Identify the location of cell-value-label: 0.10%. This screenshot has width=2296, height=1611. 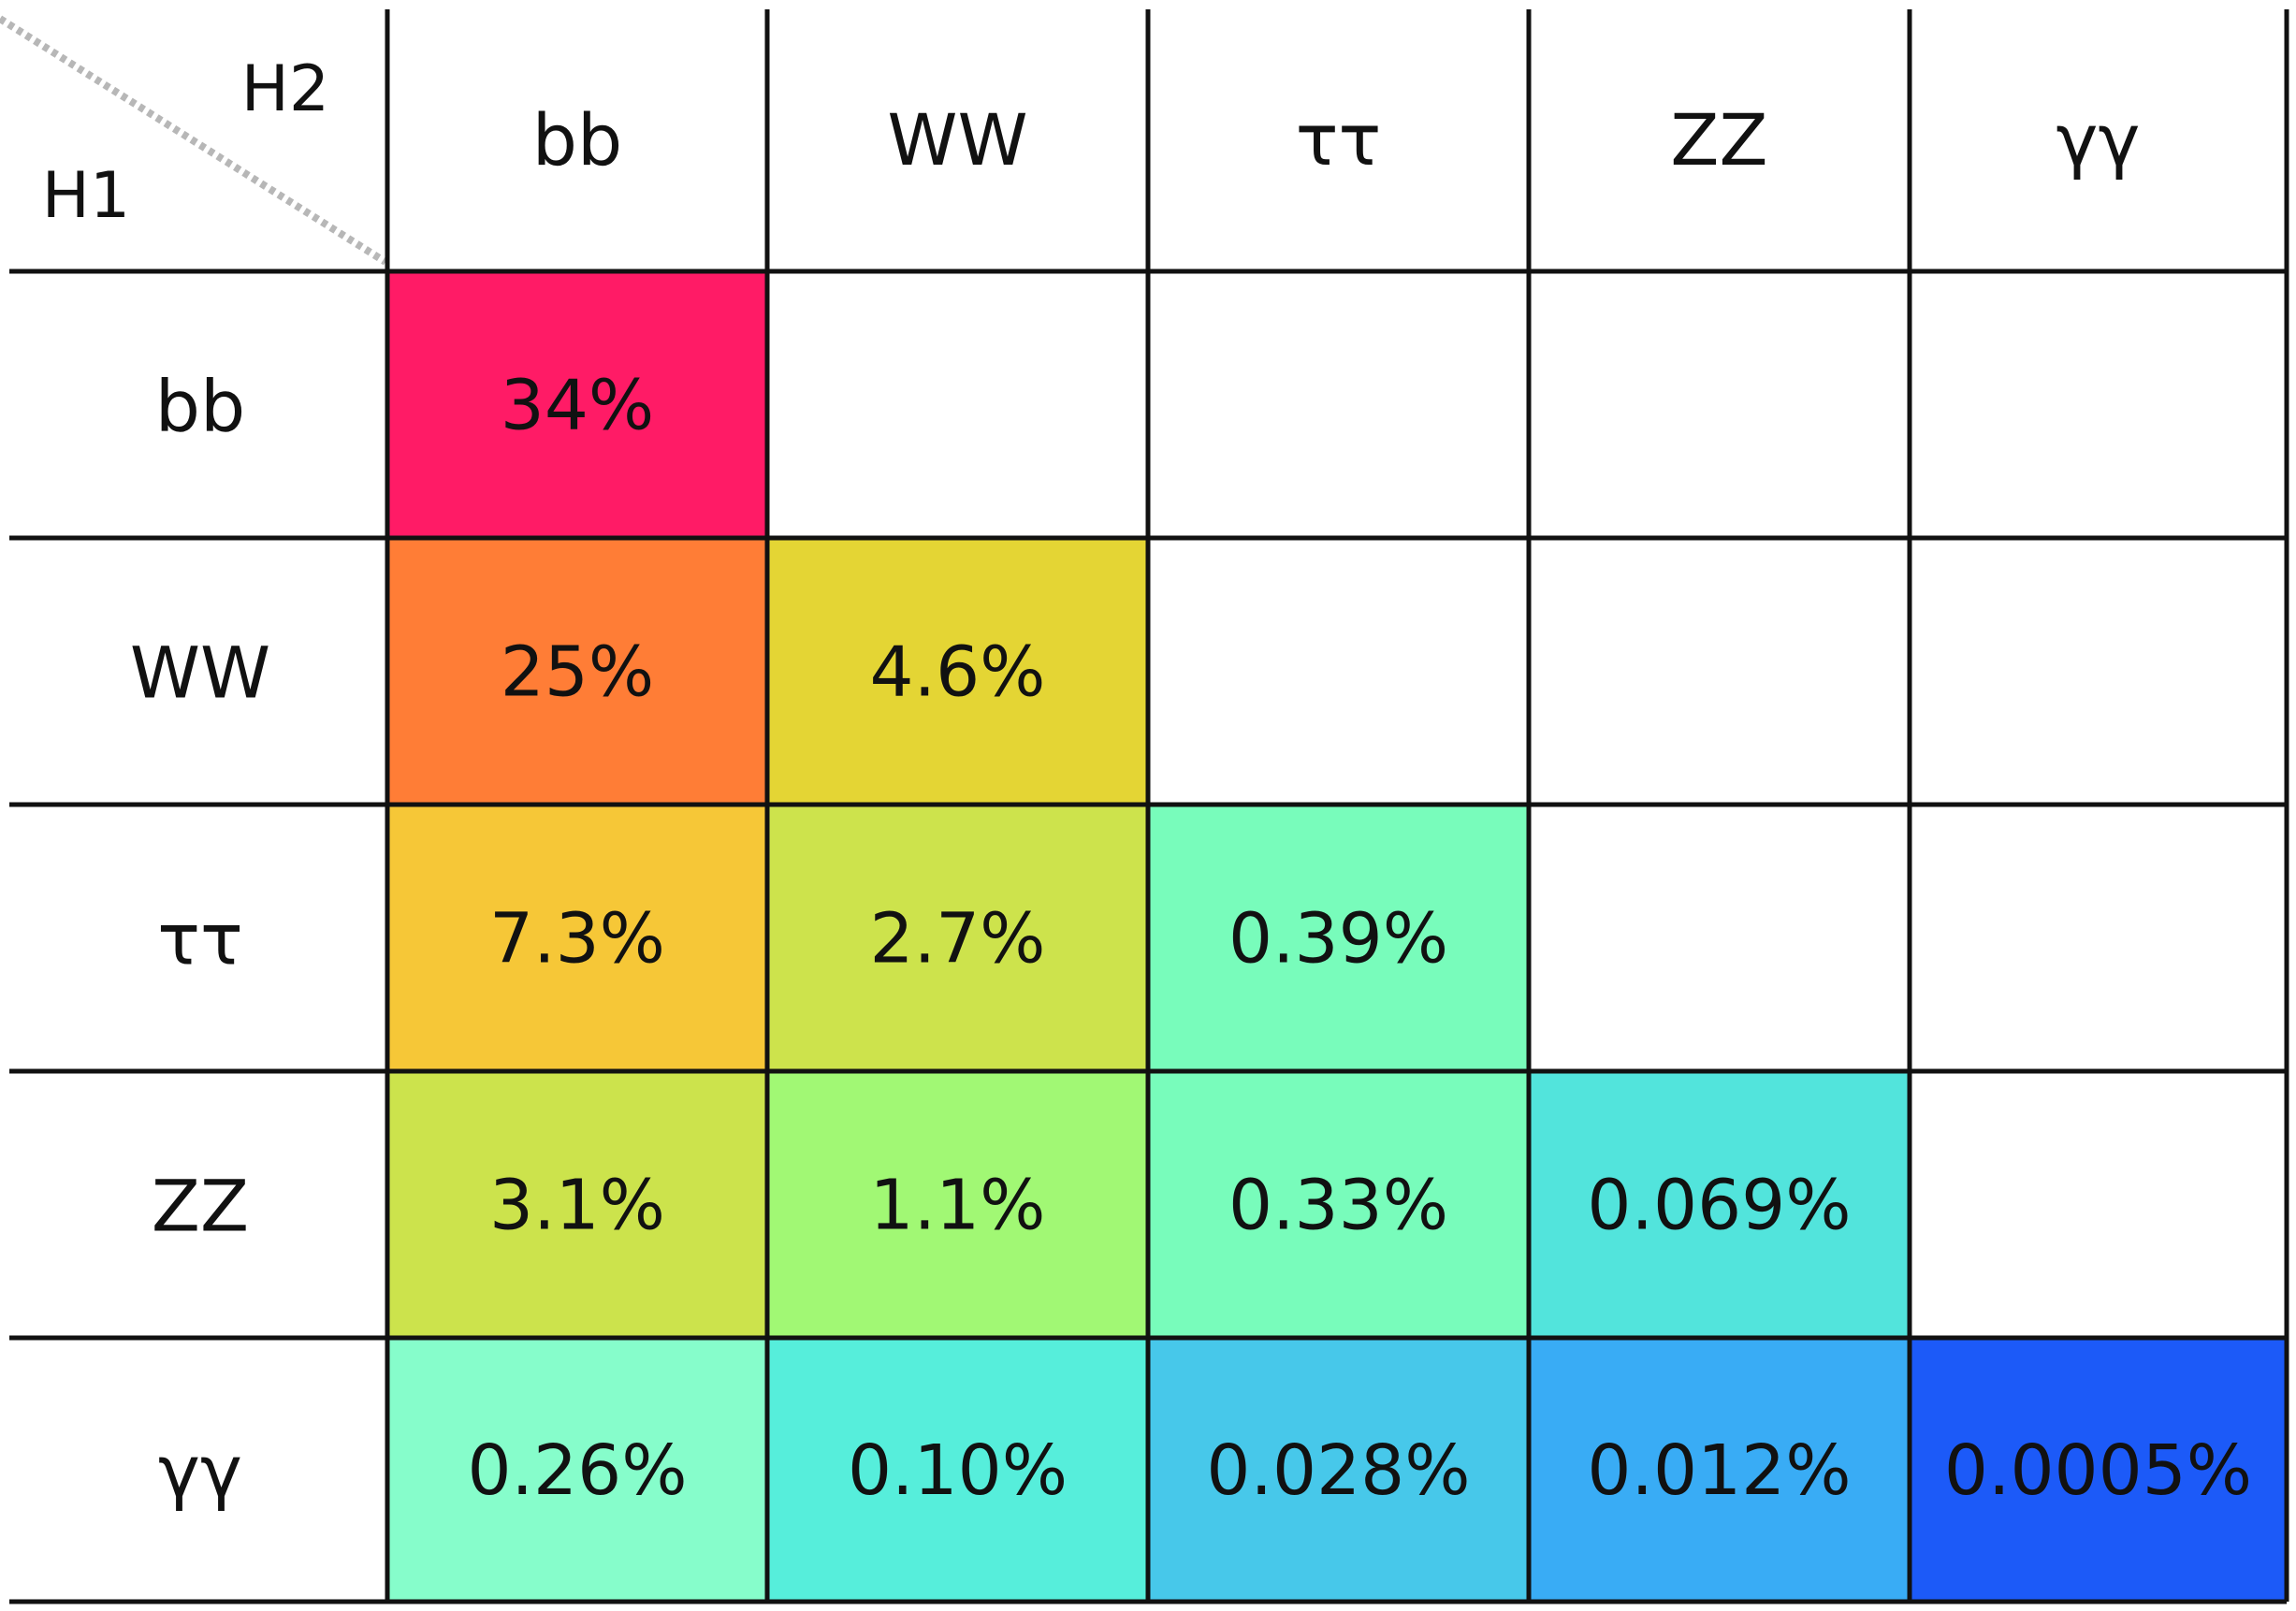
(958, 1470).